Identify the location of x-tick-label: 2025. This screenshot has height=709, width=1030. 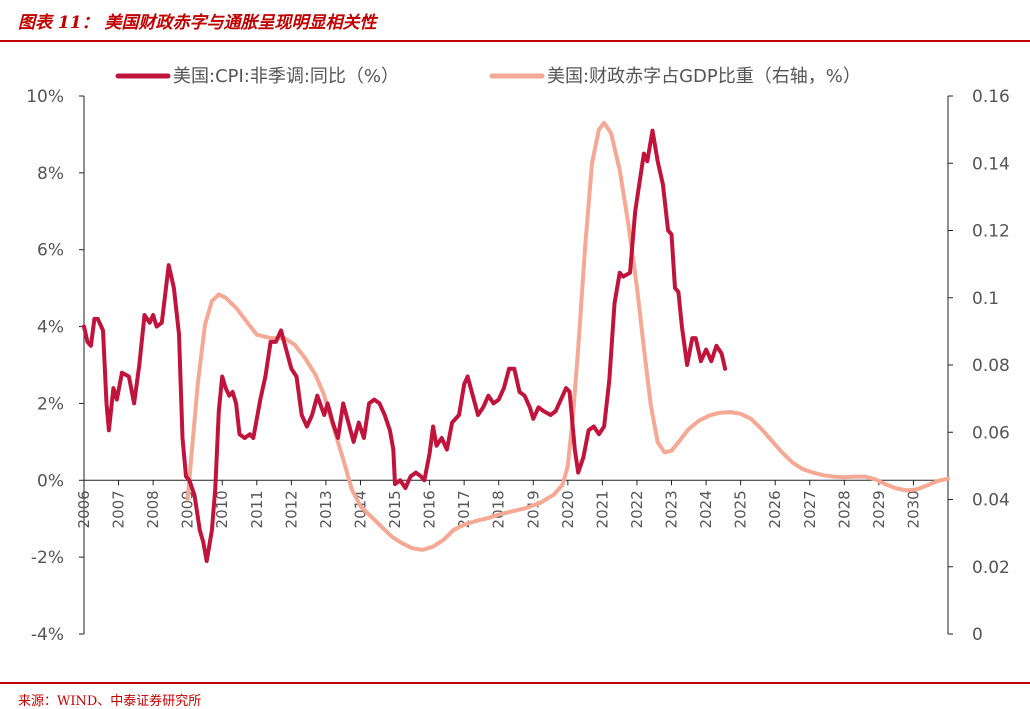
(741, 509).